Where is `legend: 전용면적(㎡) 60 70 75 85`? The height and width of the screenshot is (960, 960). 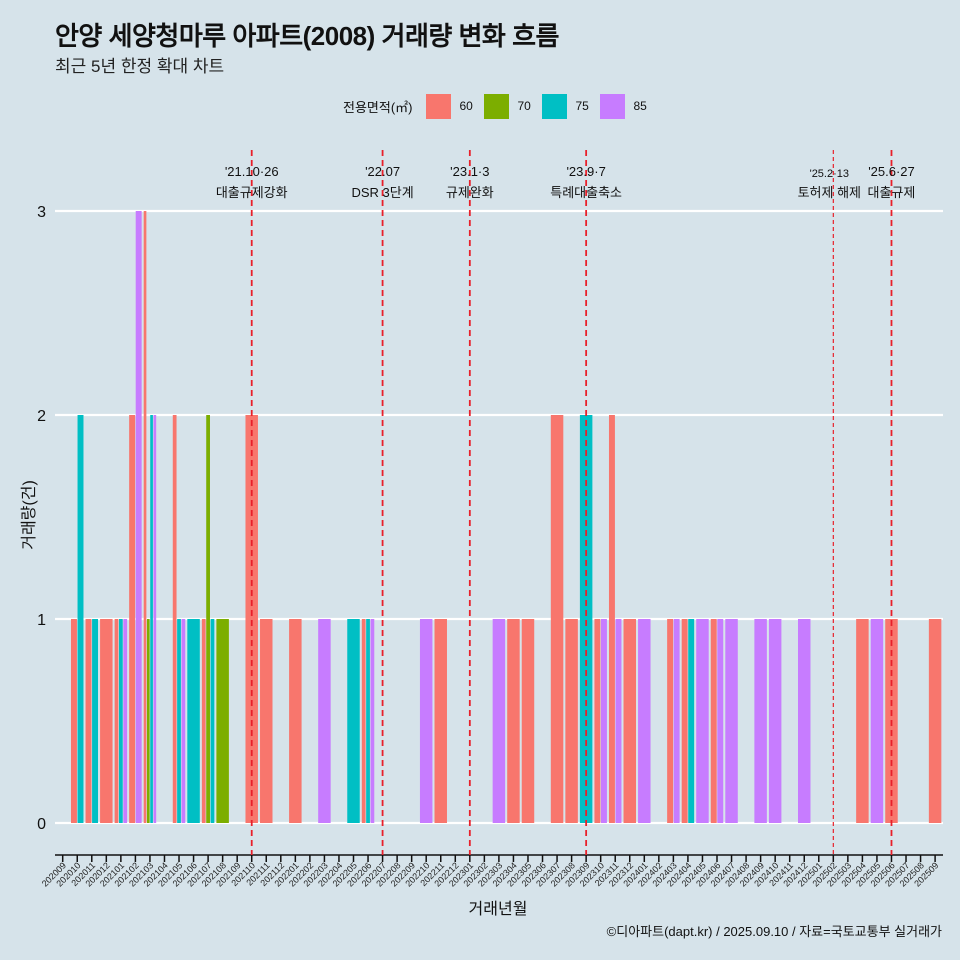
legend: 전용면적(㎡) 60 70 75 85 is located at coordinates (500, 106).